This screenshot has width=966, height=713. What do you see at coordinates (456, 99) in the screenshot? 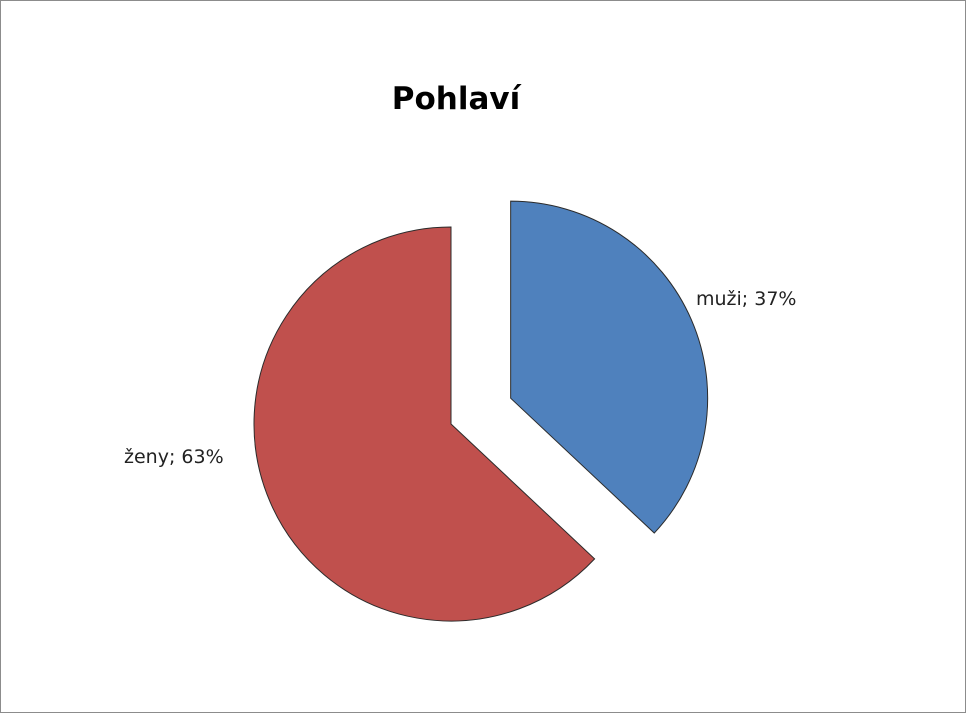
I see `chart-title: Pohlaví` at bounding box center [456, 99].